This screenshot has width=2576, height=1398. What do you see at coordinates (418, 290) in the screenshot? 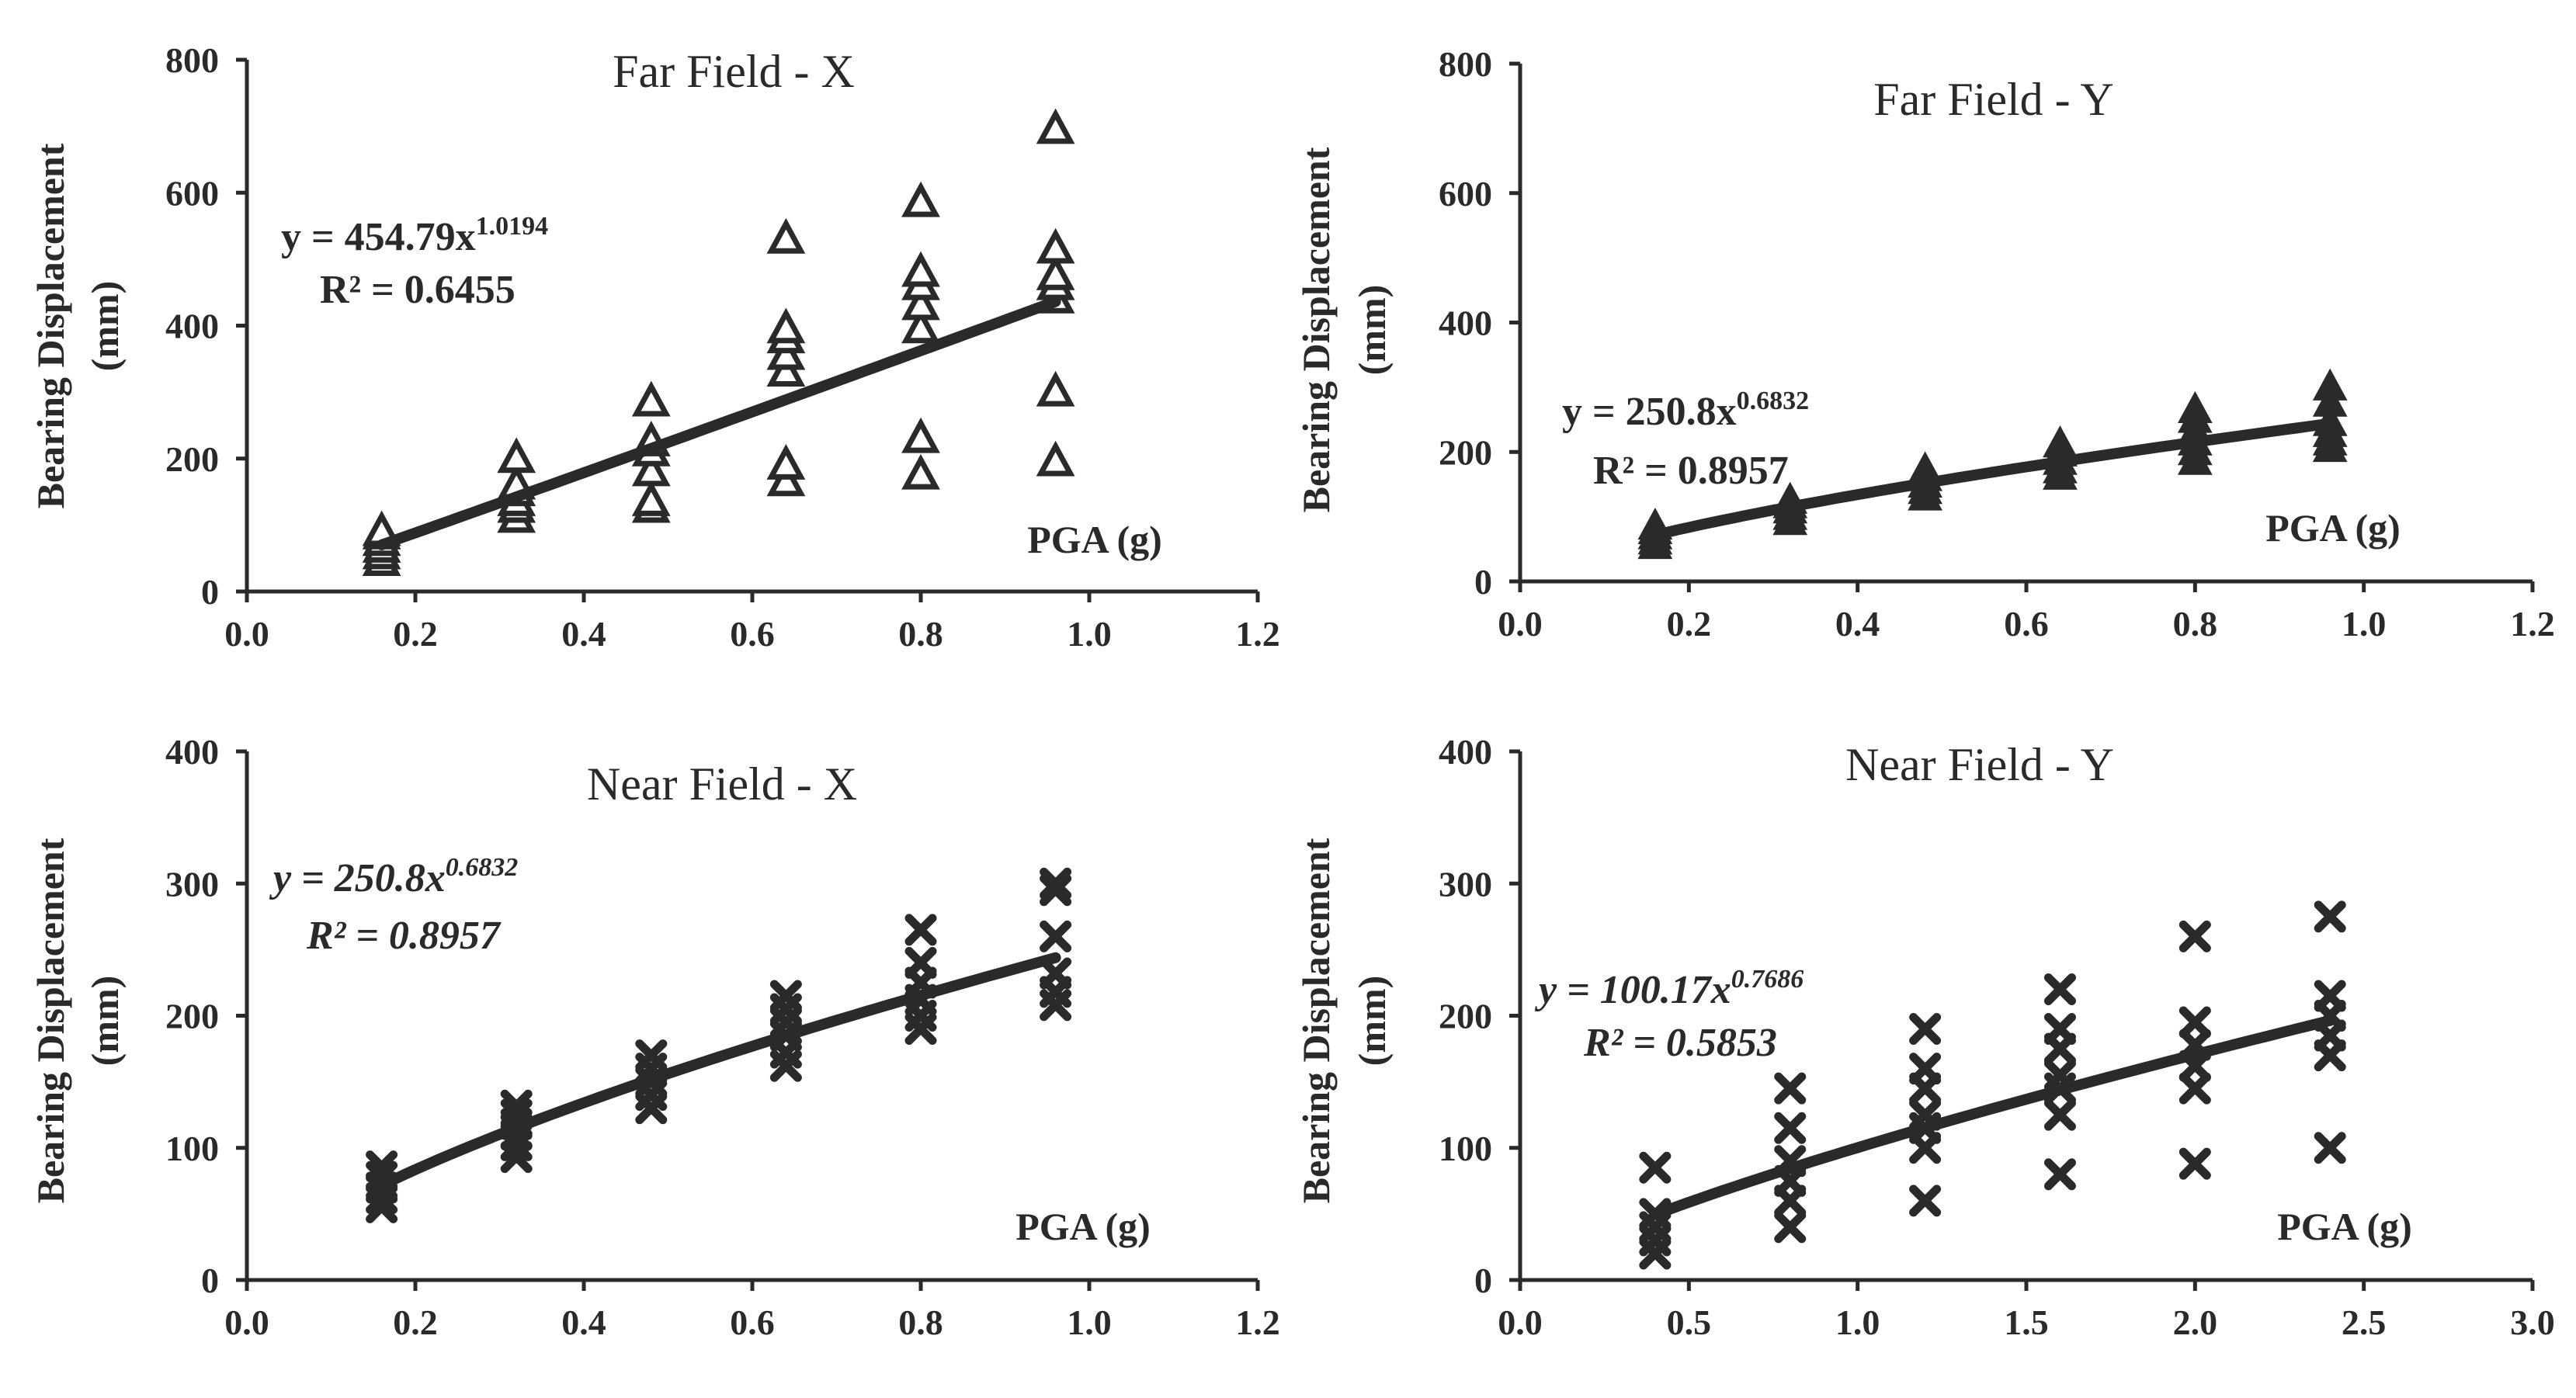
I see `r-squared-value: R² = 0.6455` at bounding box center [418, 290].